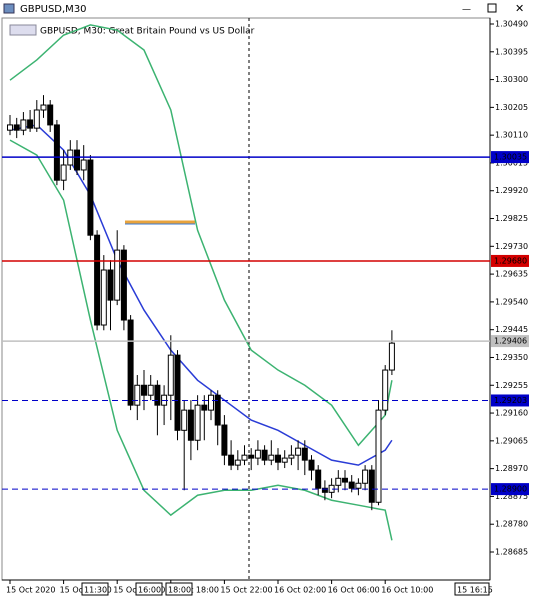 The height and width of the screenshot is (600, 542). Describe the element at coordinates (511, 274) in the screenshot. I see `y-tick-label: 1.29635` at that location.